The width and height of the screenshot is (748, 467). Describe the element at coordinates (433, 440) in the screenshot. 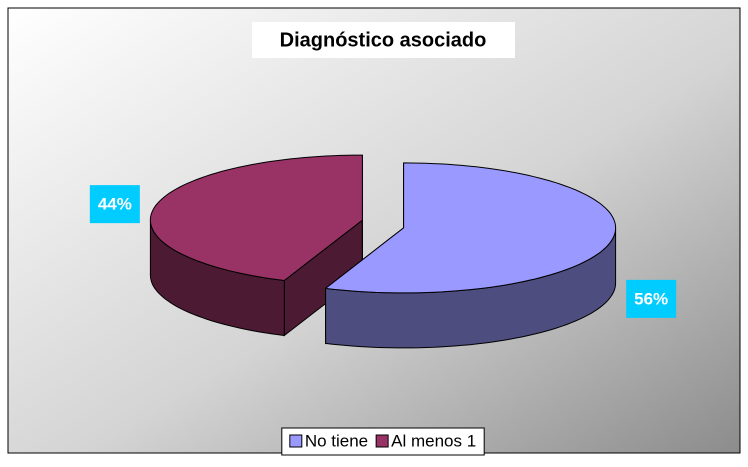

I see `legend-label: Al menos 1` at that location.